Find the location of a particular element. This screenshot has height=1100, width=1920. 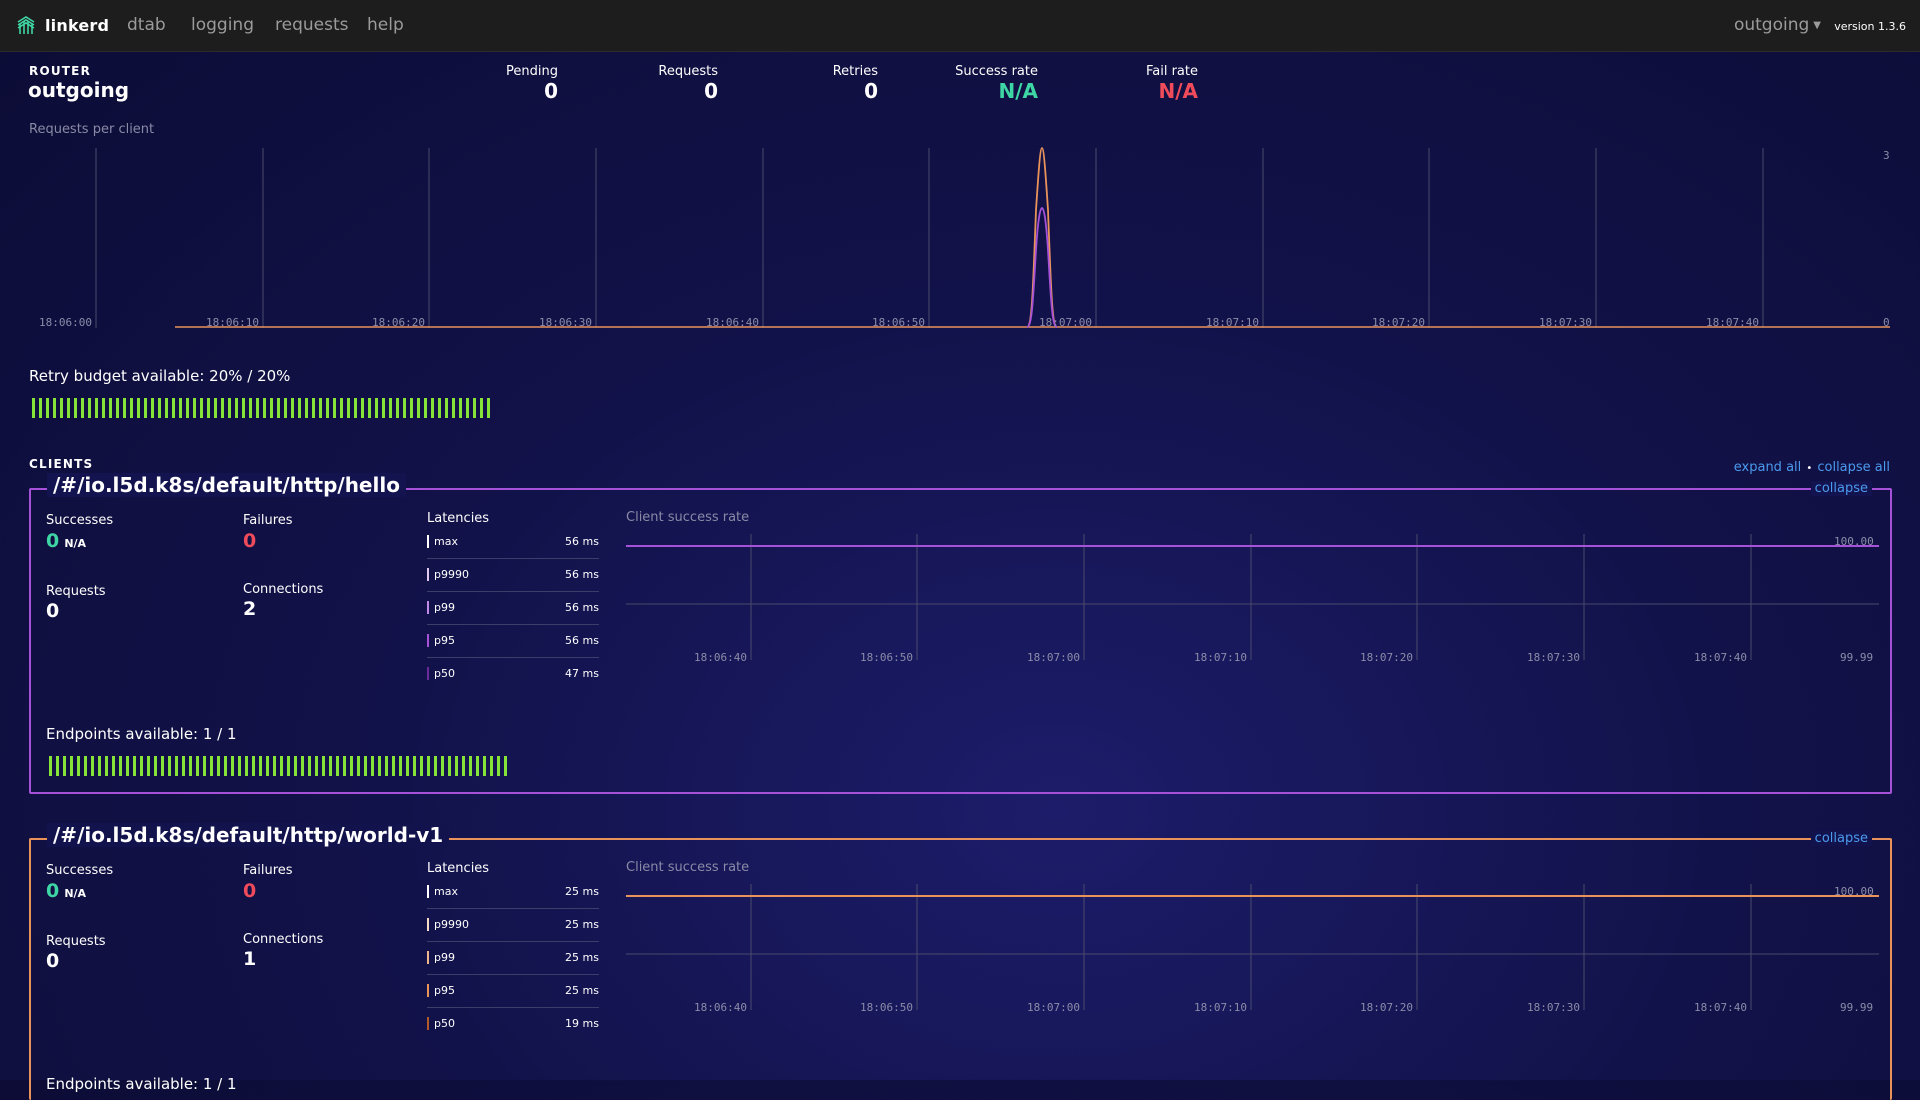

latency-name: p99 is located at coordinates (444, 607).